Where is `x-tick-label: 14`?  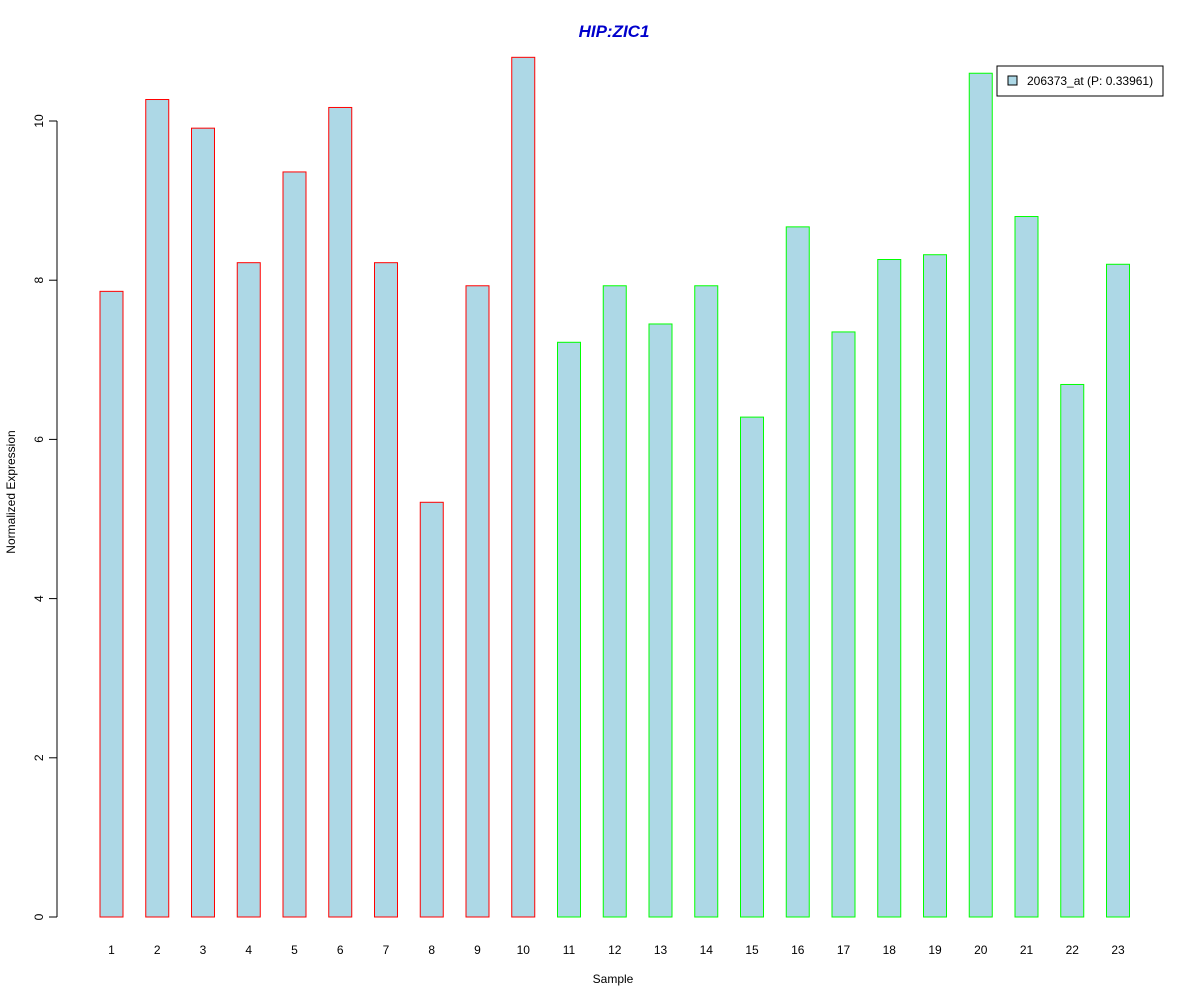
x-tick-label: 14 is located at coordinates (707, 950).